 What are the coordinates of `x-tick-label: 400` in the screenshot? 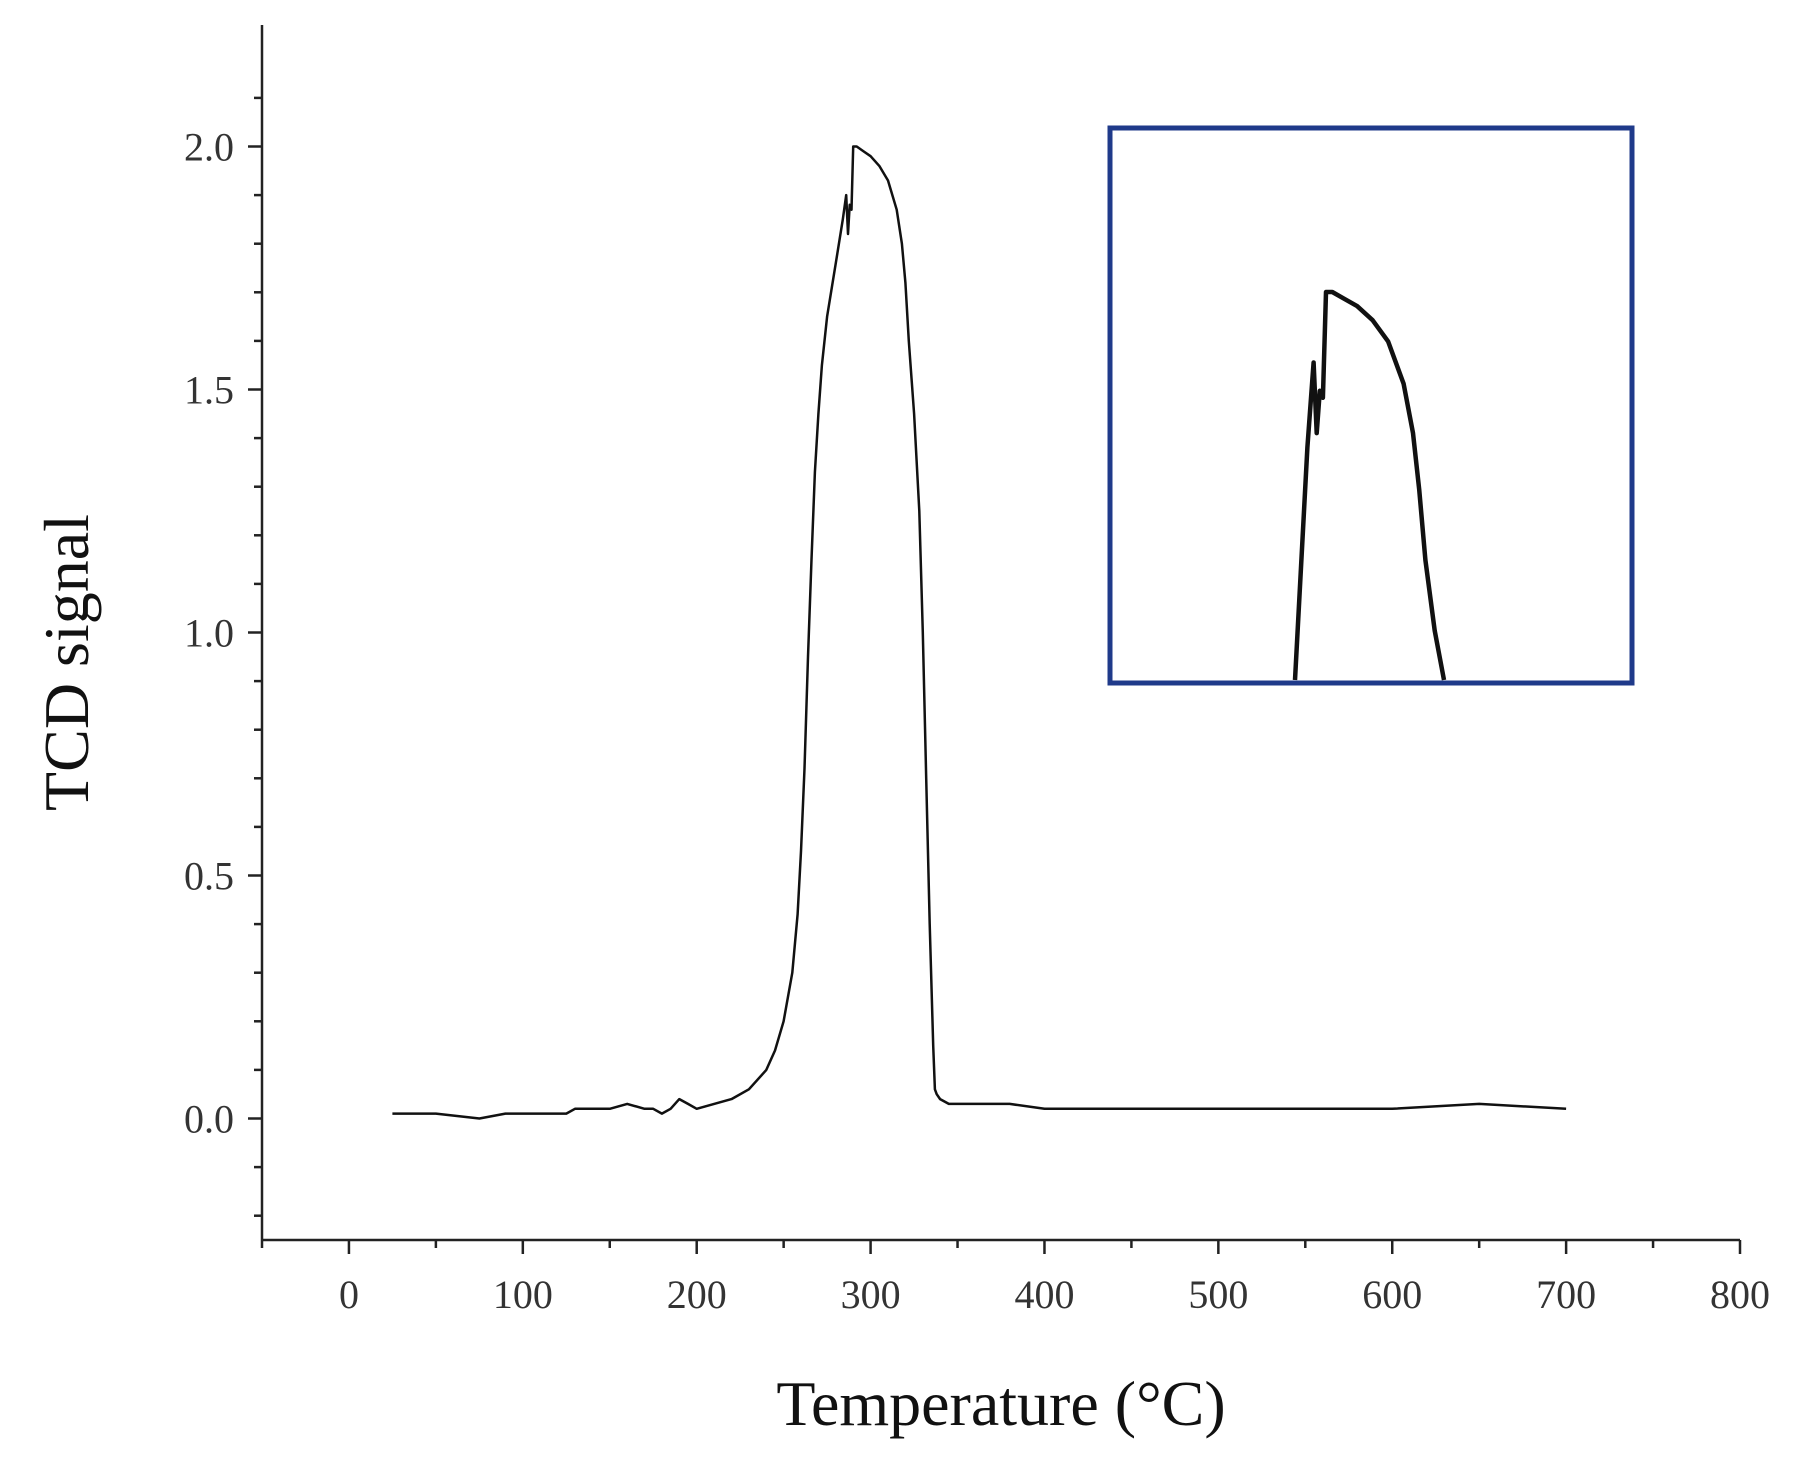 It's located at (1044, 1294).